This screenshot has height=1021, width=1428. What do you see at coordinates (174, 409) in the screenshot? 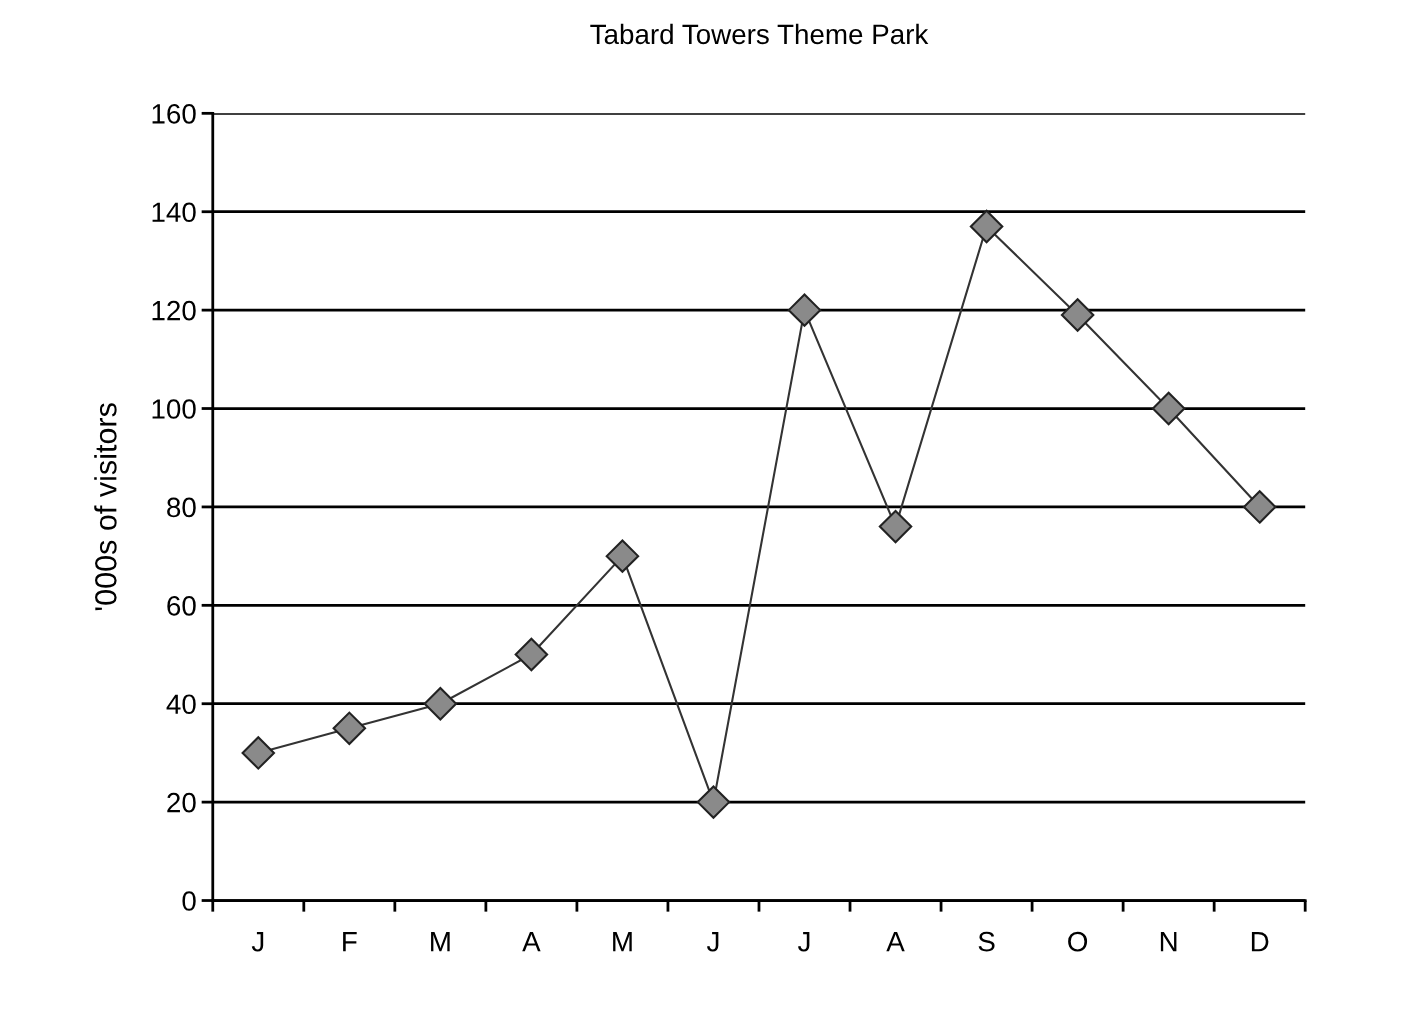
I see `y-tick-label: 100` at bounding box center [174, 409].